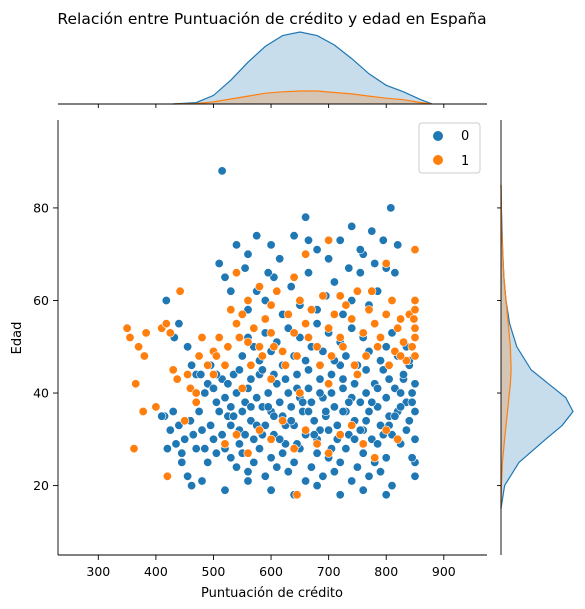  What do you see at coordinates (272, 68) in the screenshot?
I see `top-marginal-density` at bounding box center [272, 68].